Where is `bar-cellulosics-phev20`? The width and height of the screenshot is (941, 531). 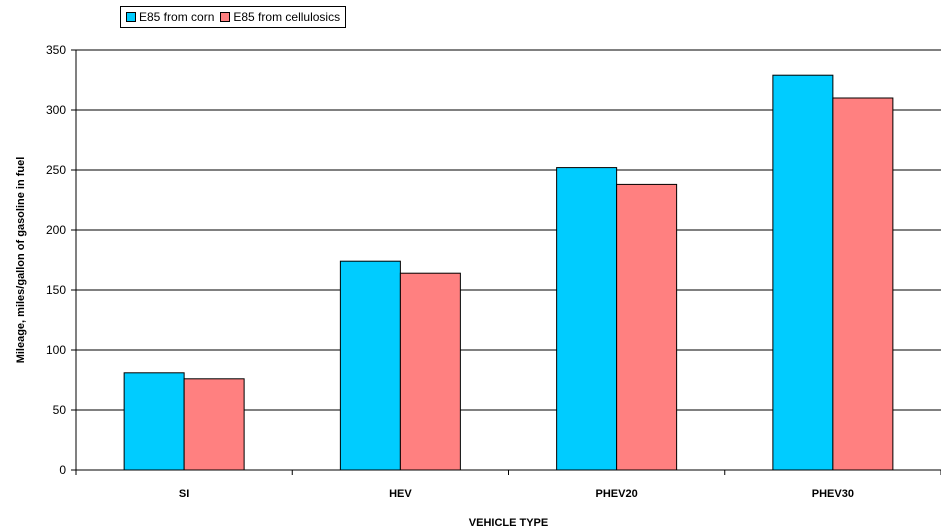 bar-cellulosics-phev20 is located at coordinates (647, 327).